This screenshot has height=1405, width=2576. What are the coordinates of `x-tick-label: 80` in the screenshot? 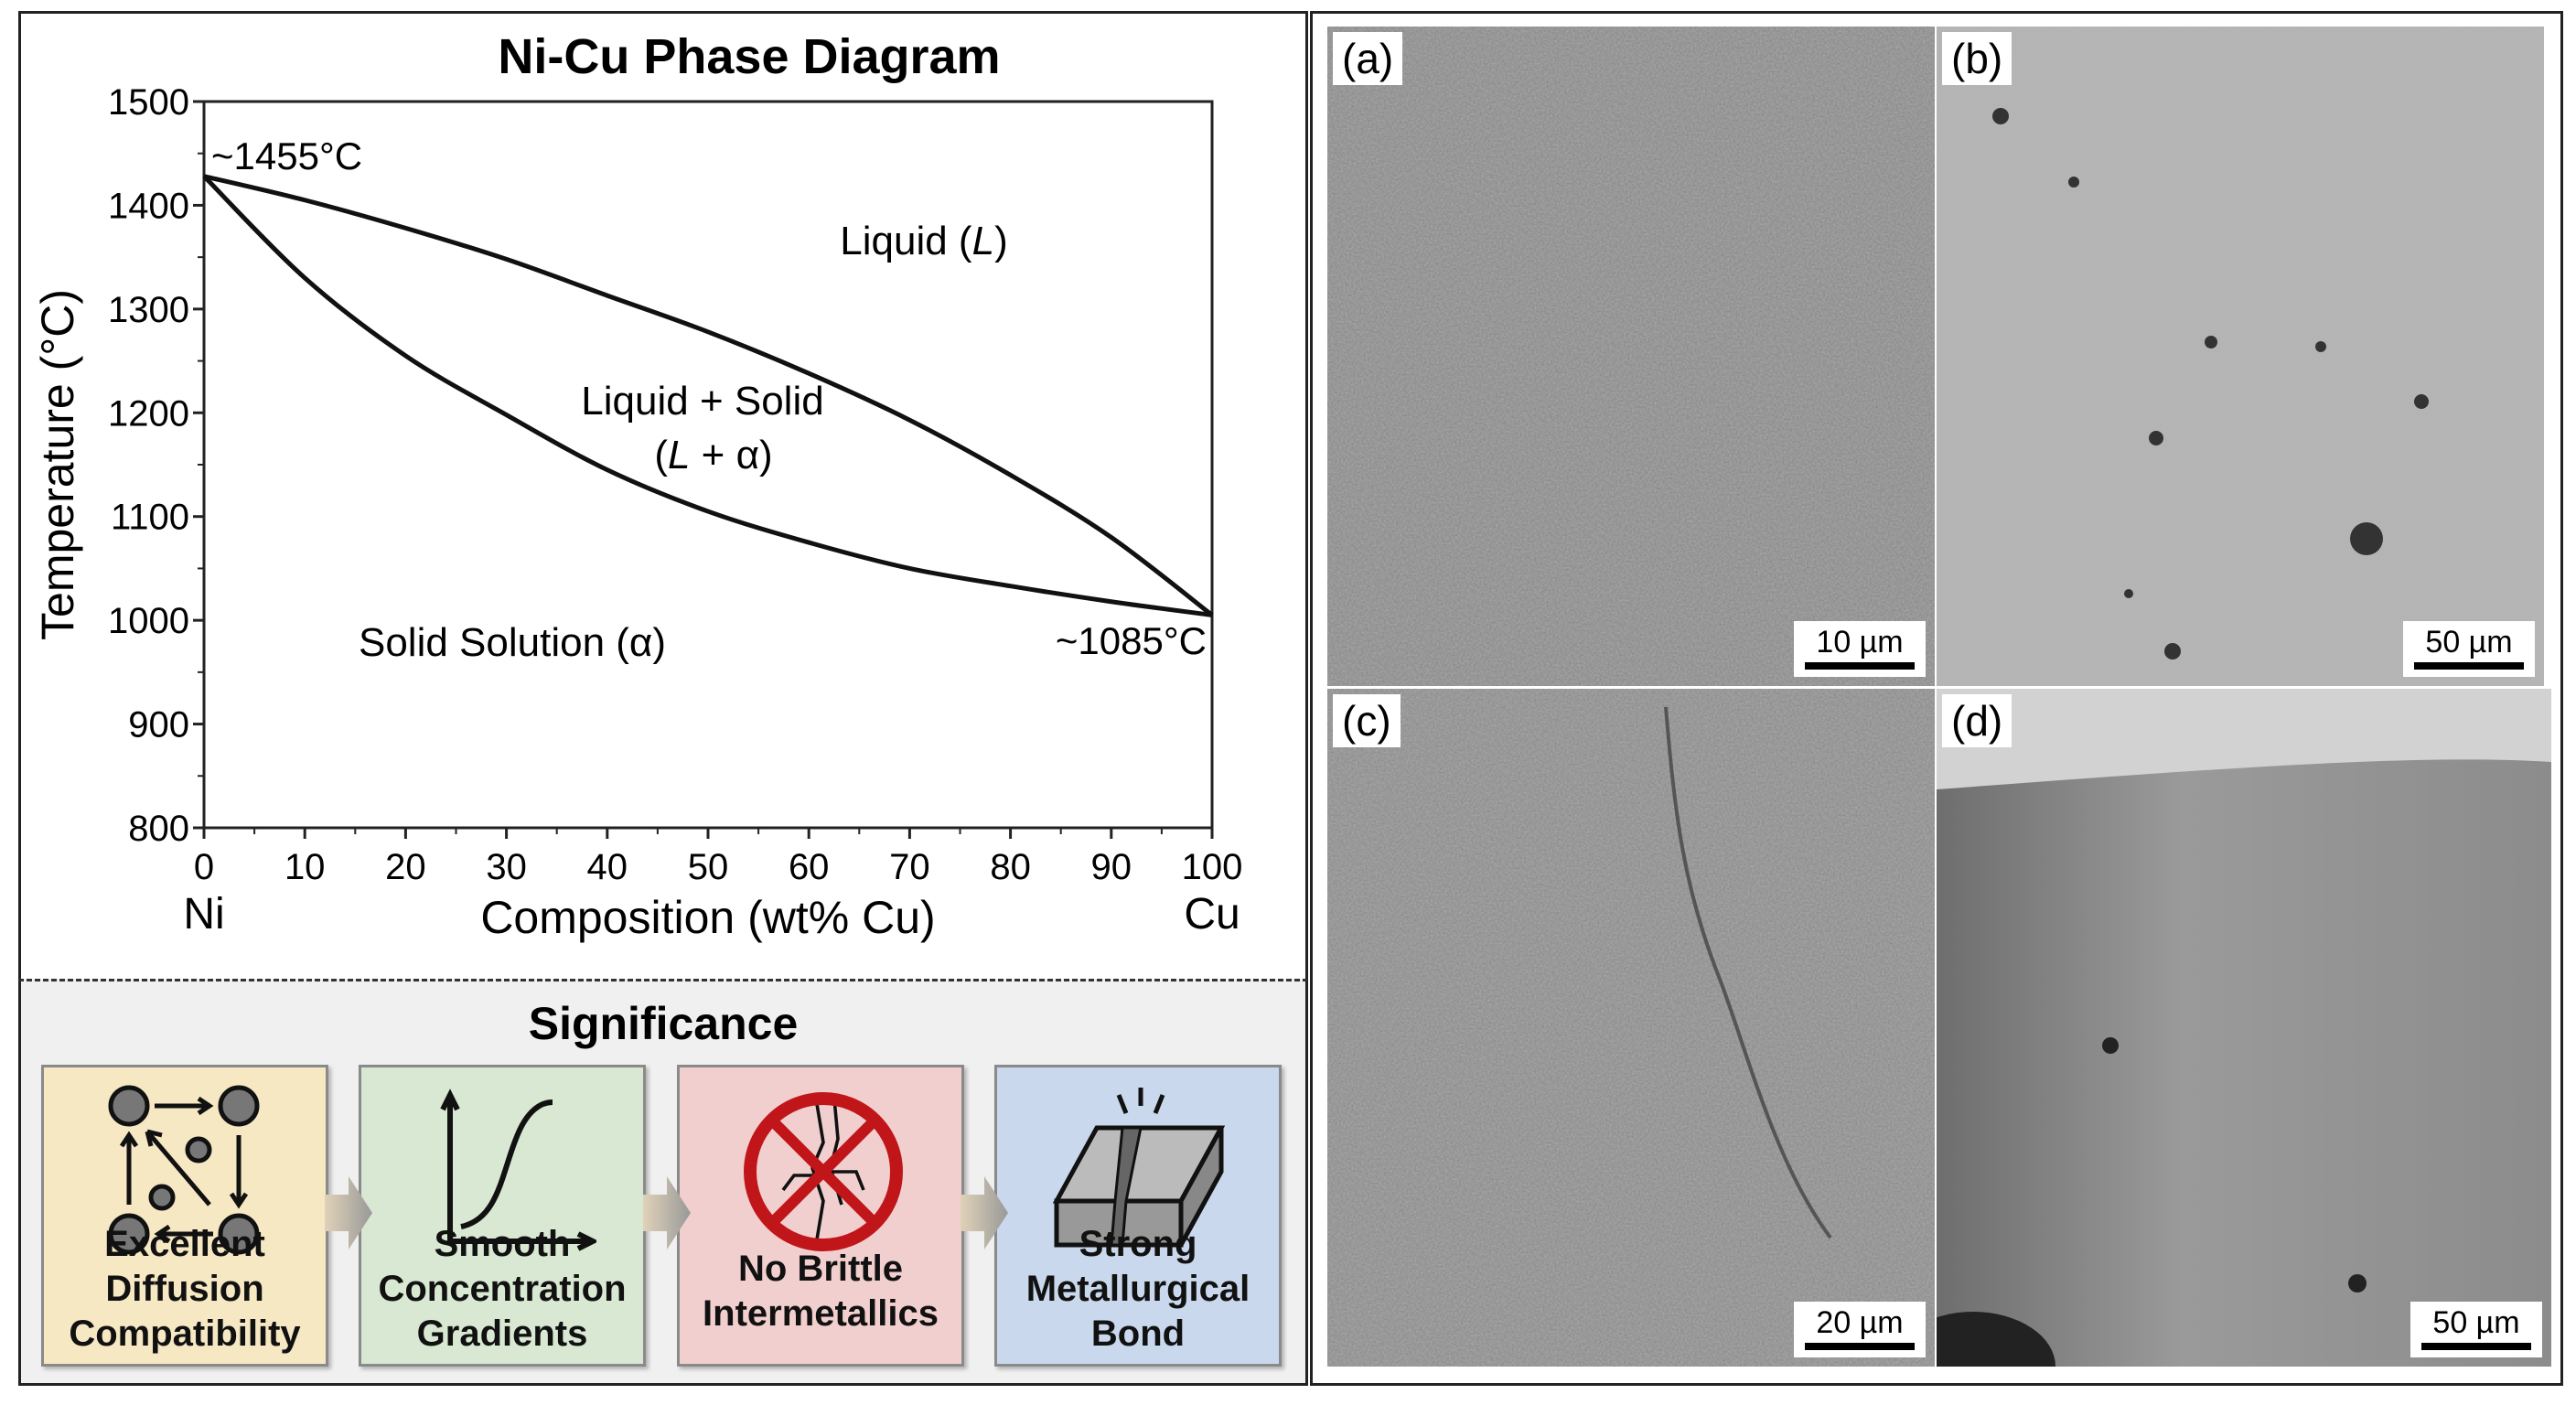 It's located at (1011, 867).